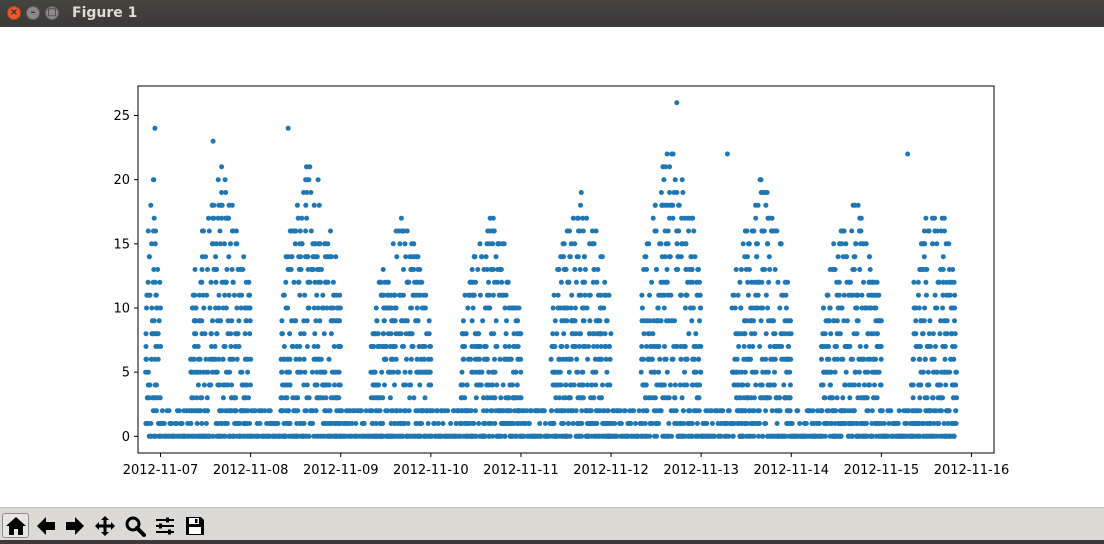 The width and height of the screenshot is (1104, 544). I want to click on window-minimize-button: –, so click(33, 13).